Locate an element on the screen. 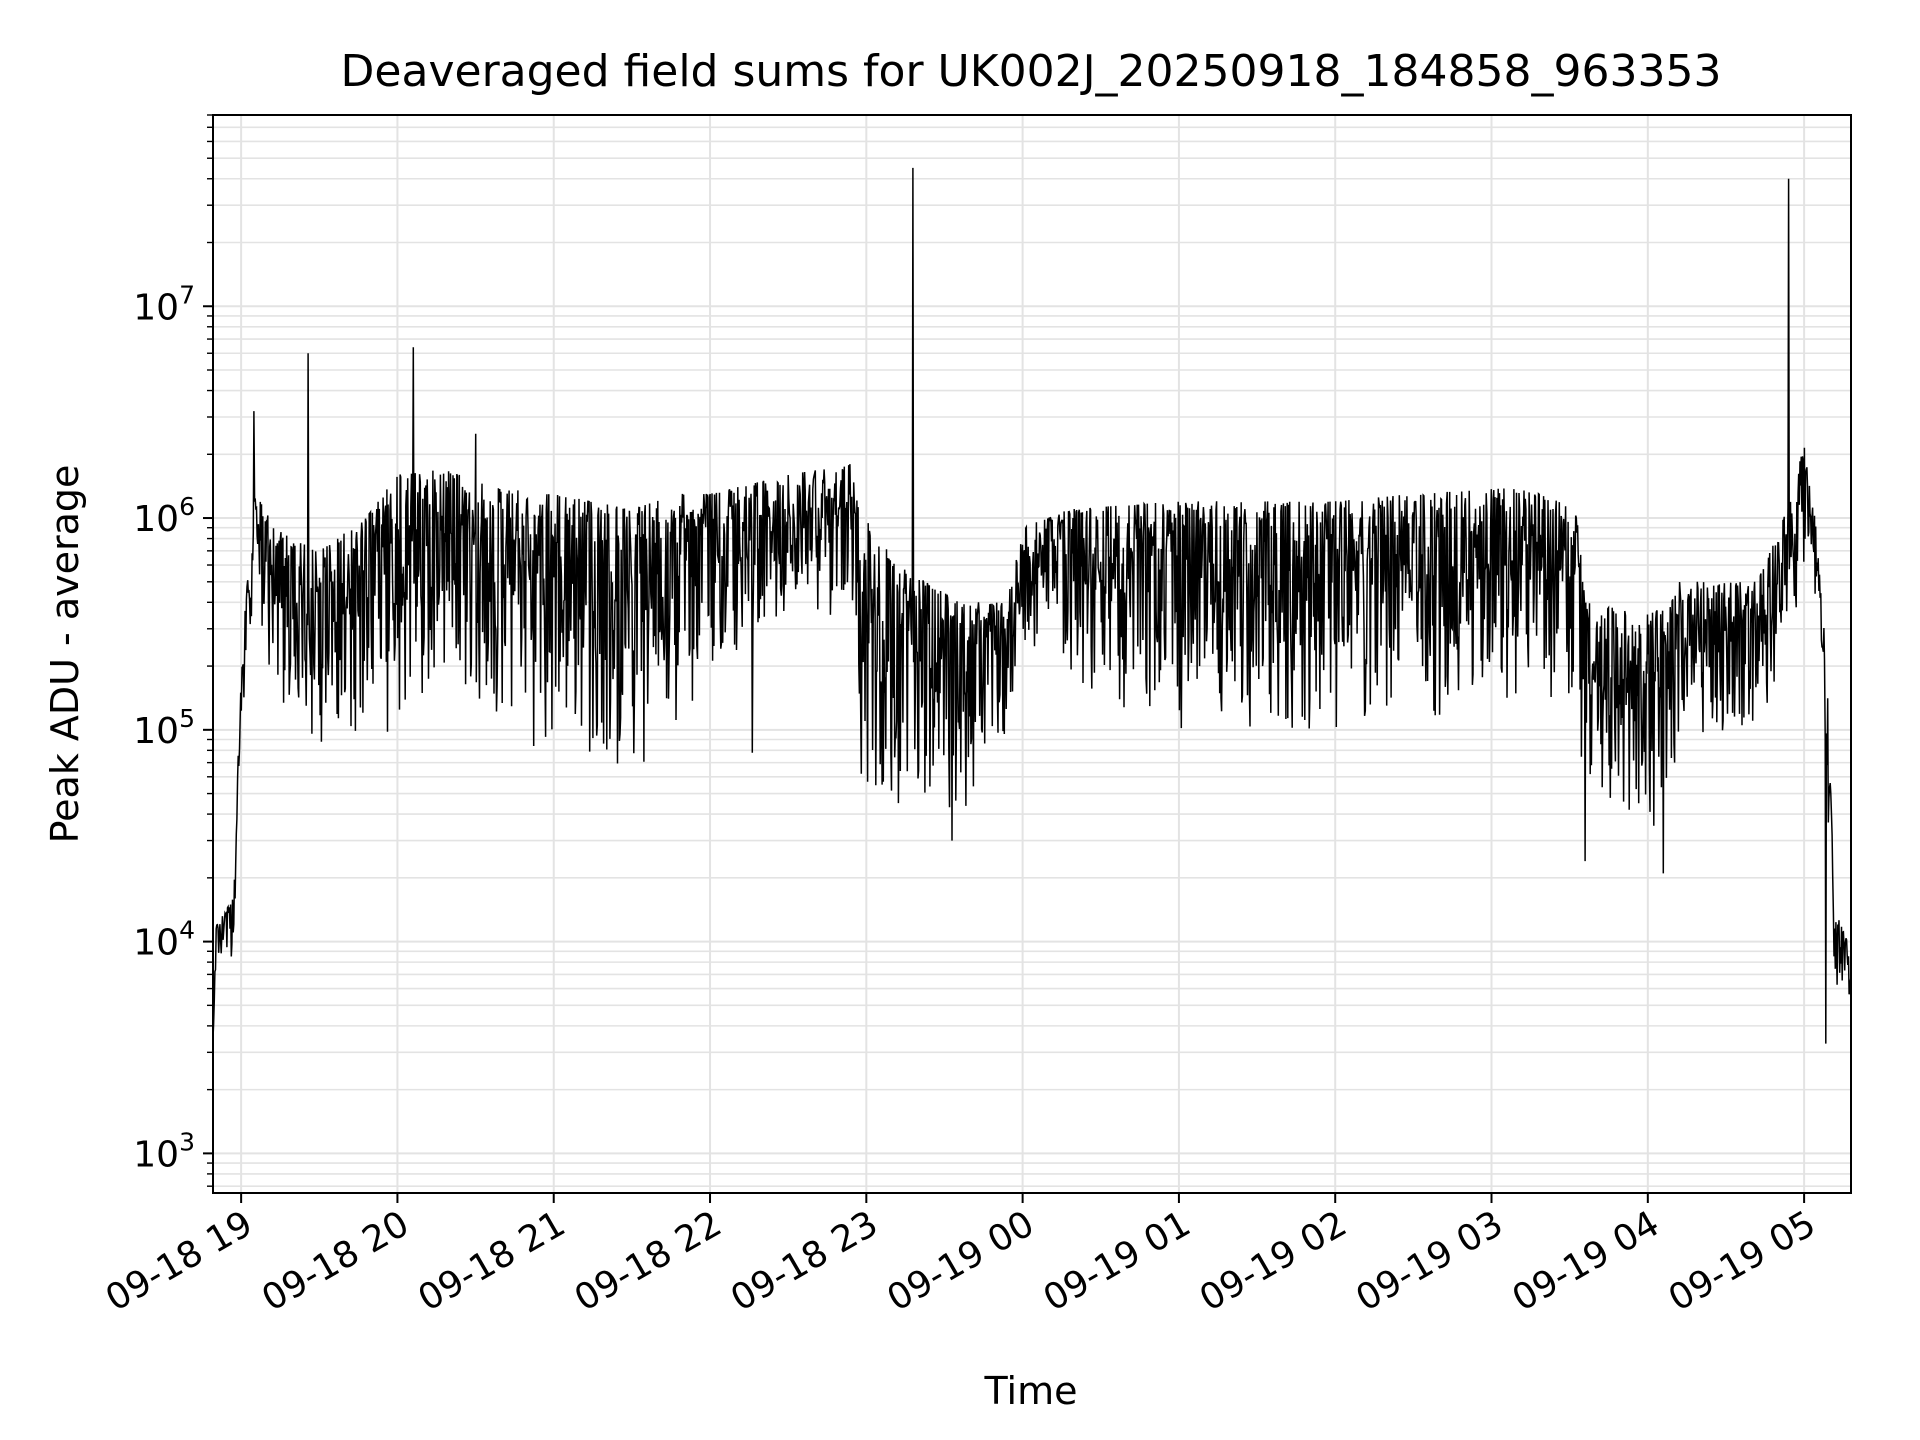 This screenshot has width=1920, height=1440. y-axis-label: Peak ADU - average is located at coordinates (65, 654).